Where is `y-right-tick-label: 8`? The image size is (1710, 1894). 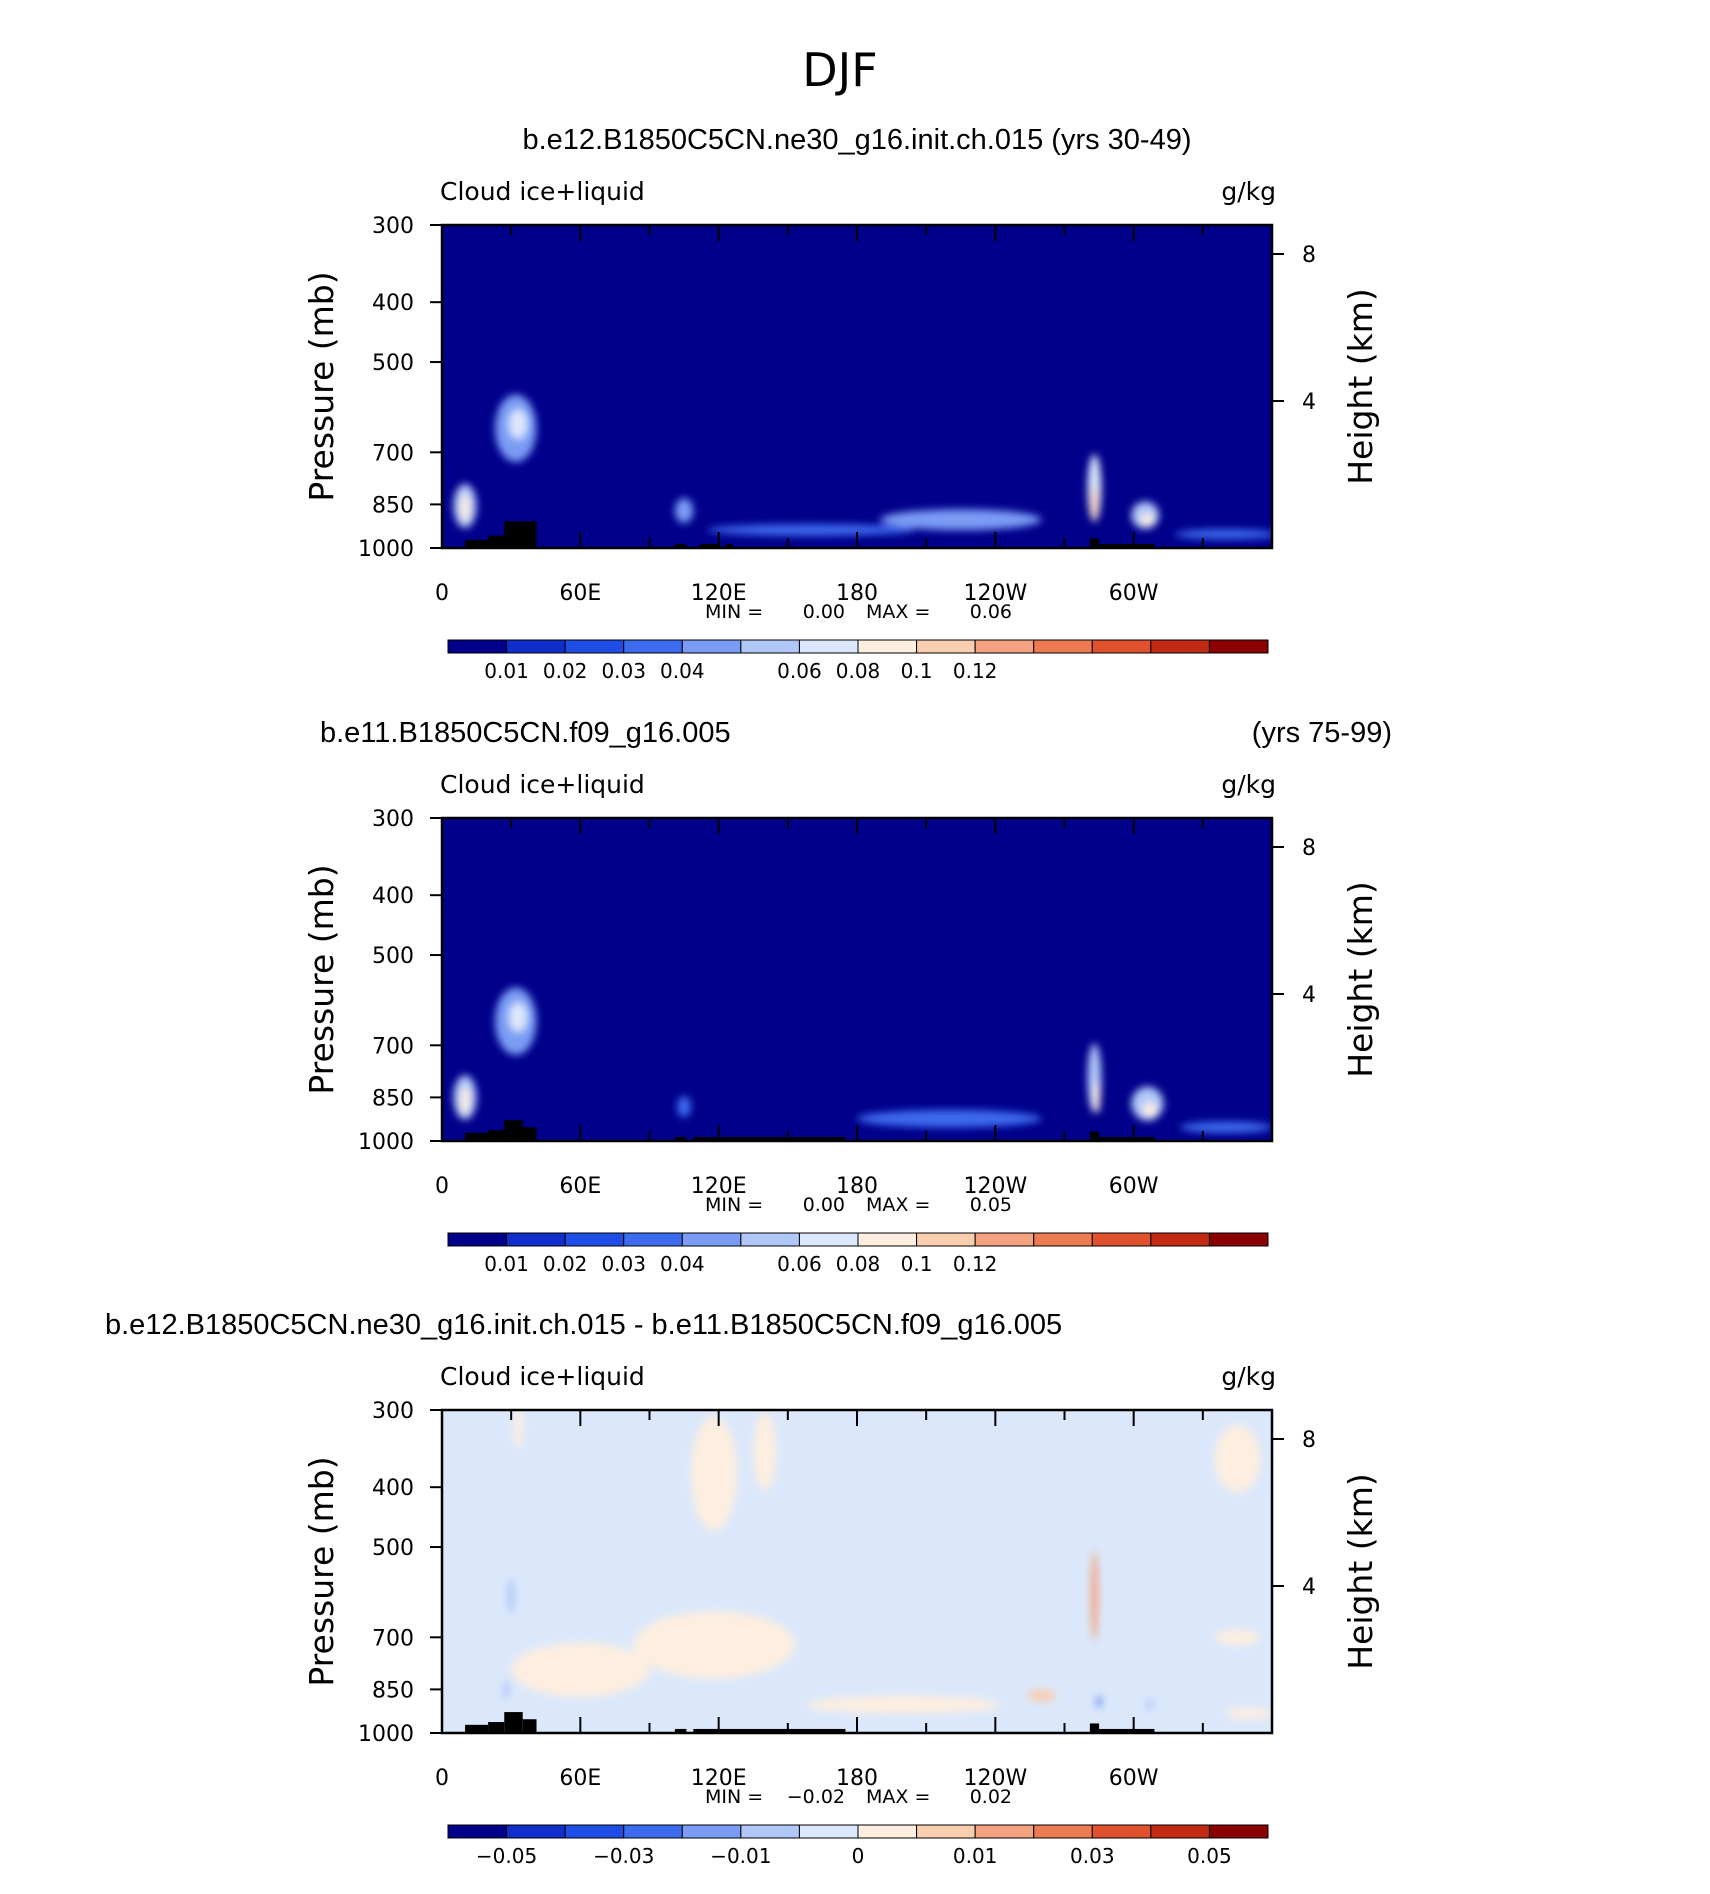 y-right-tick-label: 8 is located at coordinates (1309, 255).